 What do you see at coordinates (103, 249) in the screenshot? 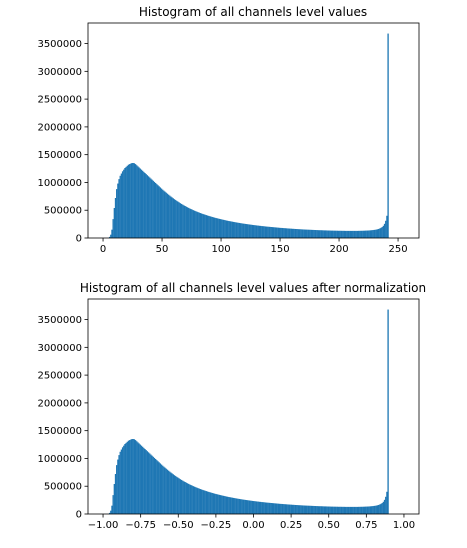
I see `x-tick-label: 0` at bounding box center [103, 249].